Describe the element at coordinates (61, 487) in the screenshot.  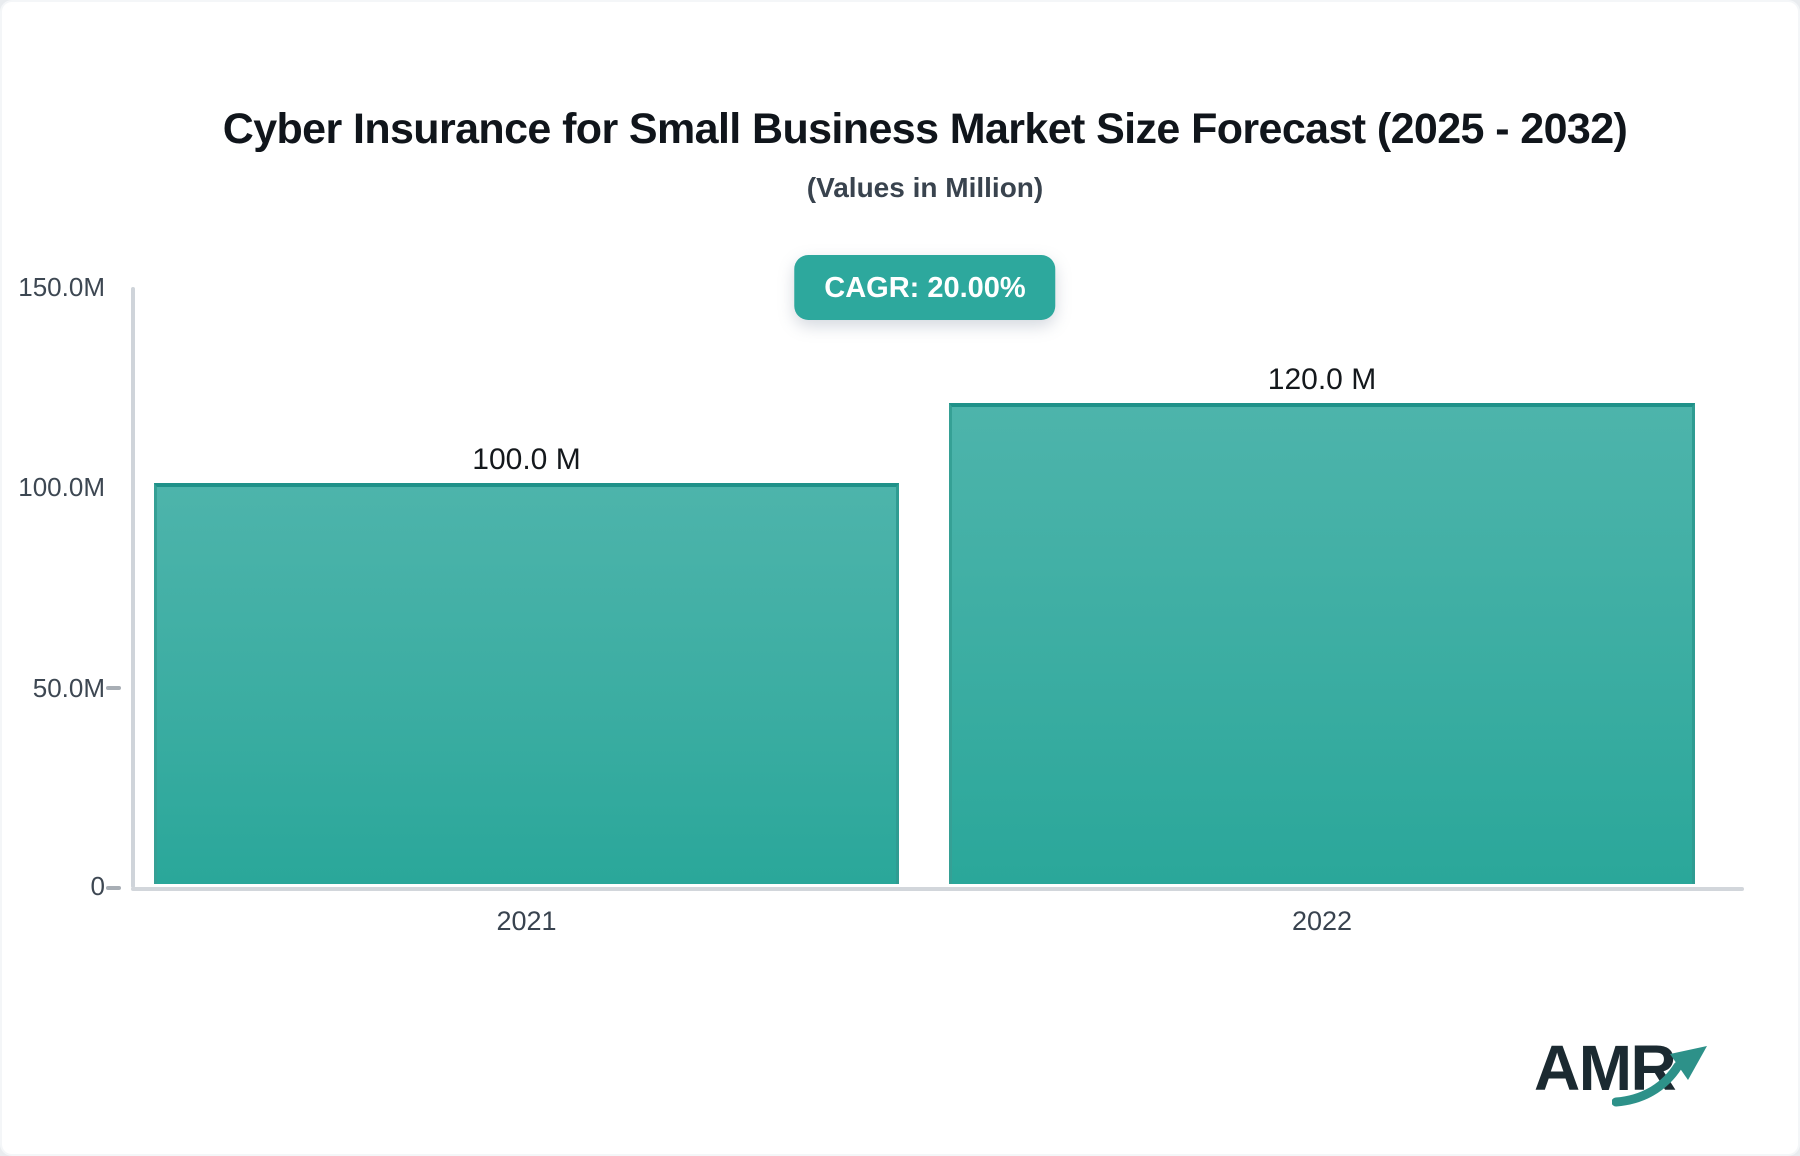
I see `y-tick-label-100: 100.0M` at that location.